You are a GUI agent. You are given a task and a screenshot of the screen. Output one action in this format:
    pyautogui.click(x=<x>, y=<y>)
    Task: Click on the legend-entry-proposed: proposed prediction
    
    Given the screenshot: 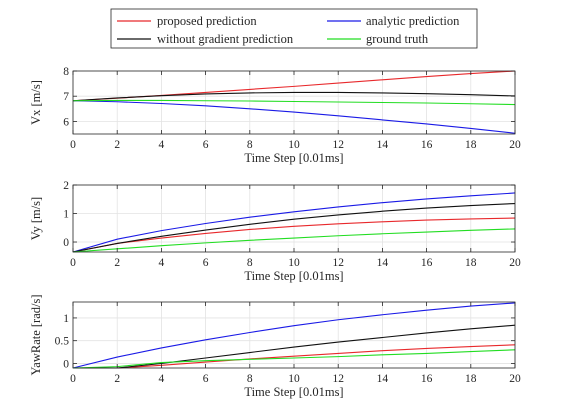 What is the action you would take?
    pyautogui.click(x=187, y=21)
    